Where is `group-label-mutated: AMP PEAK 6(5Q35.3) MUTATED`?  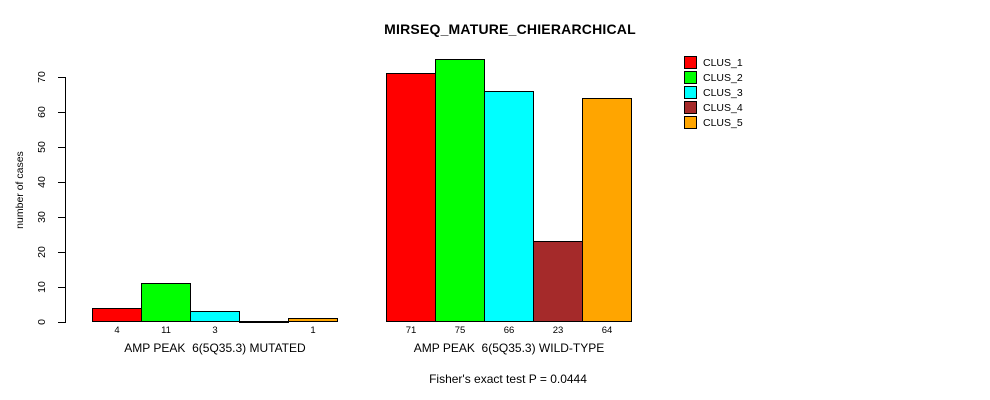
group-label-mutated: AMP PEAK 6(5Q35.3) MUTATED is located at coordinates (215, 348).